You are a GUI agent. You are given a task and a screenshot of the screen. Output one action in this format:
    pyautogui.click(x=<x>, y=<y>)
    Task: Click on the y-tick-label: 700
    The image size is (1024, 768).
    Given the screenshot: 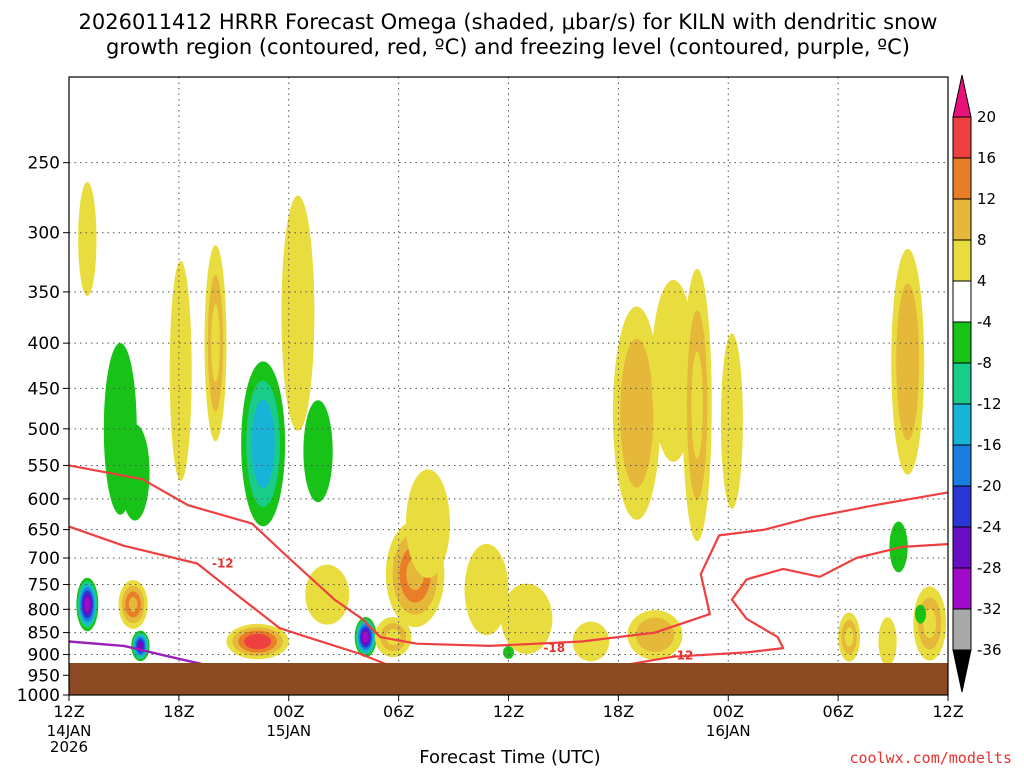 What is the action you would take?
    pyautogui.click(x=44, y=559)
    